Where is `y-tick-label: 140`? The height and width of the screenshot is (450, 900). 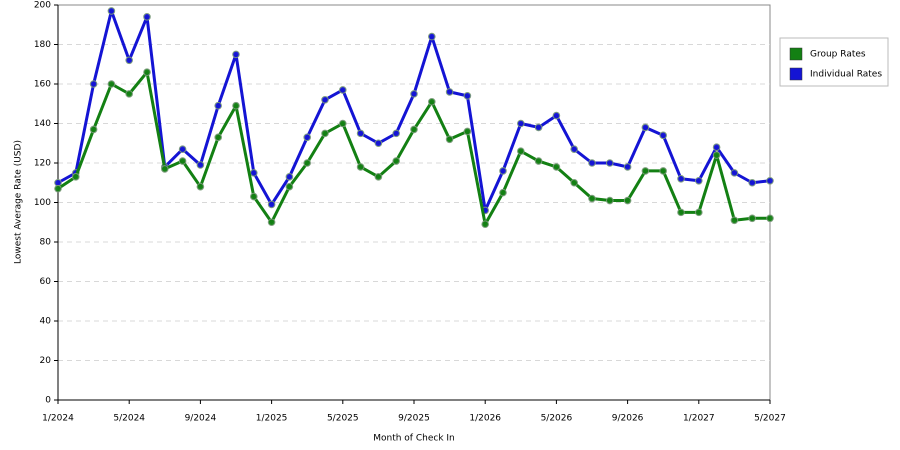 y-tick-label: 140 is located at coordinates (42, 124).